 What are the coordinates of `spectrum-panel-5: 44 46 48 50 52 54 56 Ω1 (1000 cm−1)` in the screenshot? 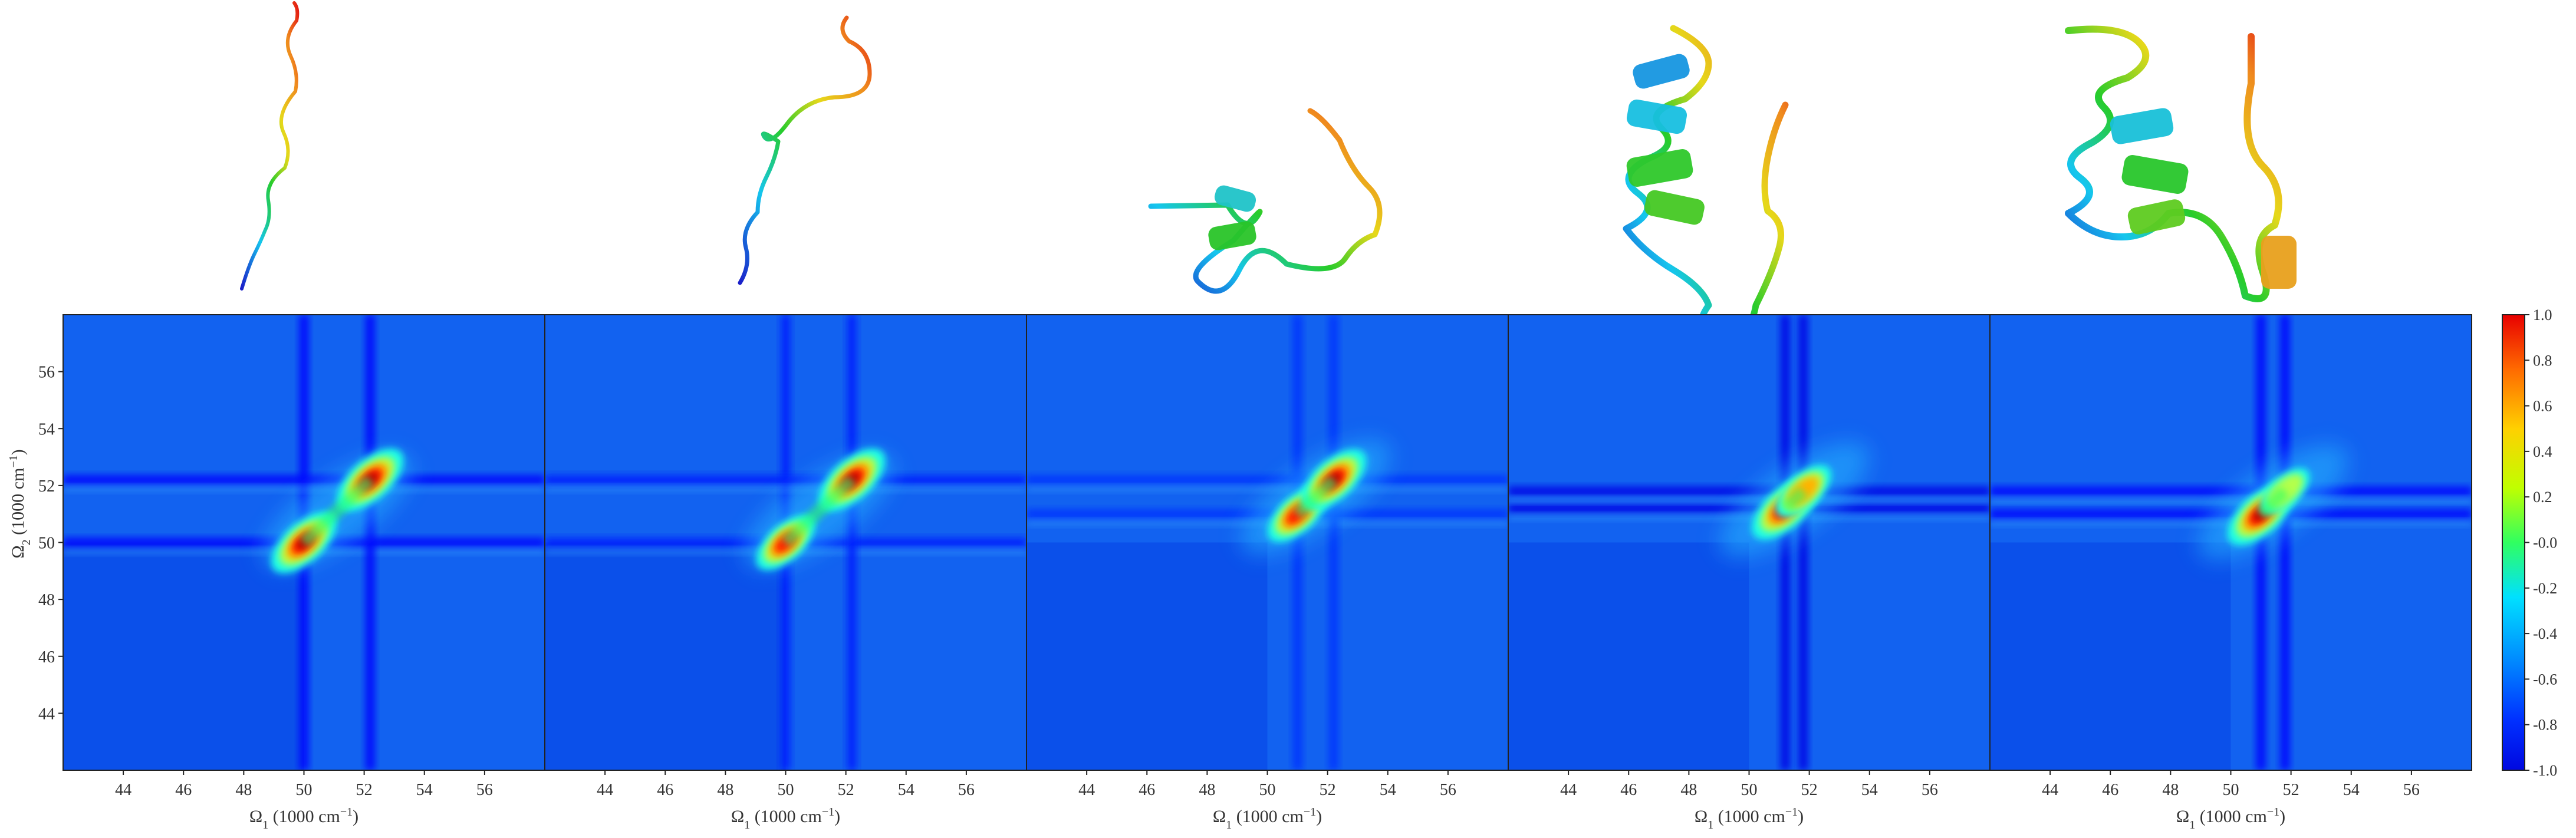 It's located at (2230, 573).